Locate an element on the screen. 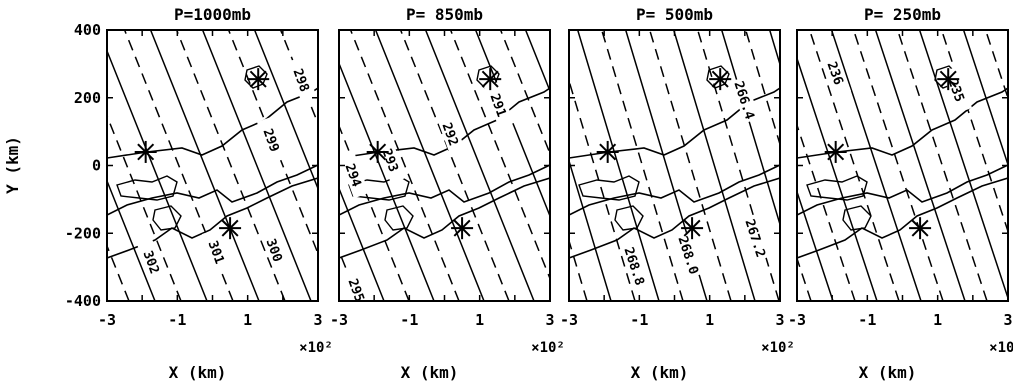 The height and width of the screenshot is (384, 1013). contour-label: 291 is located at coordinates (498, 105).